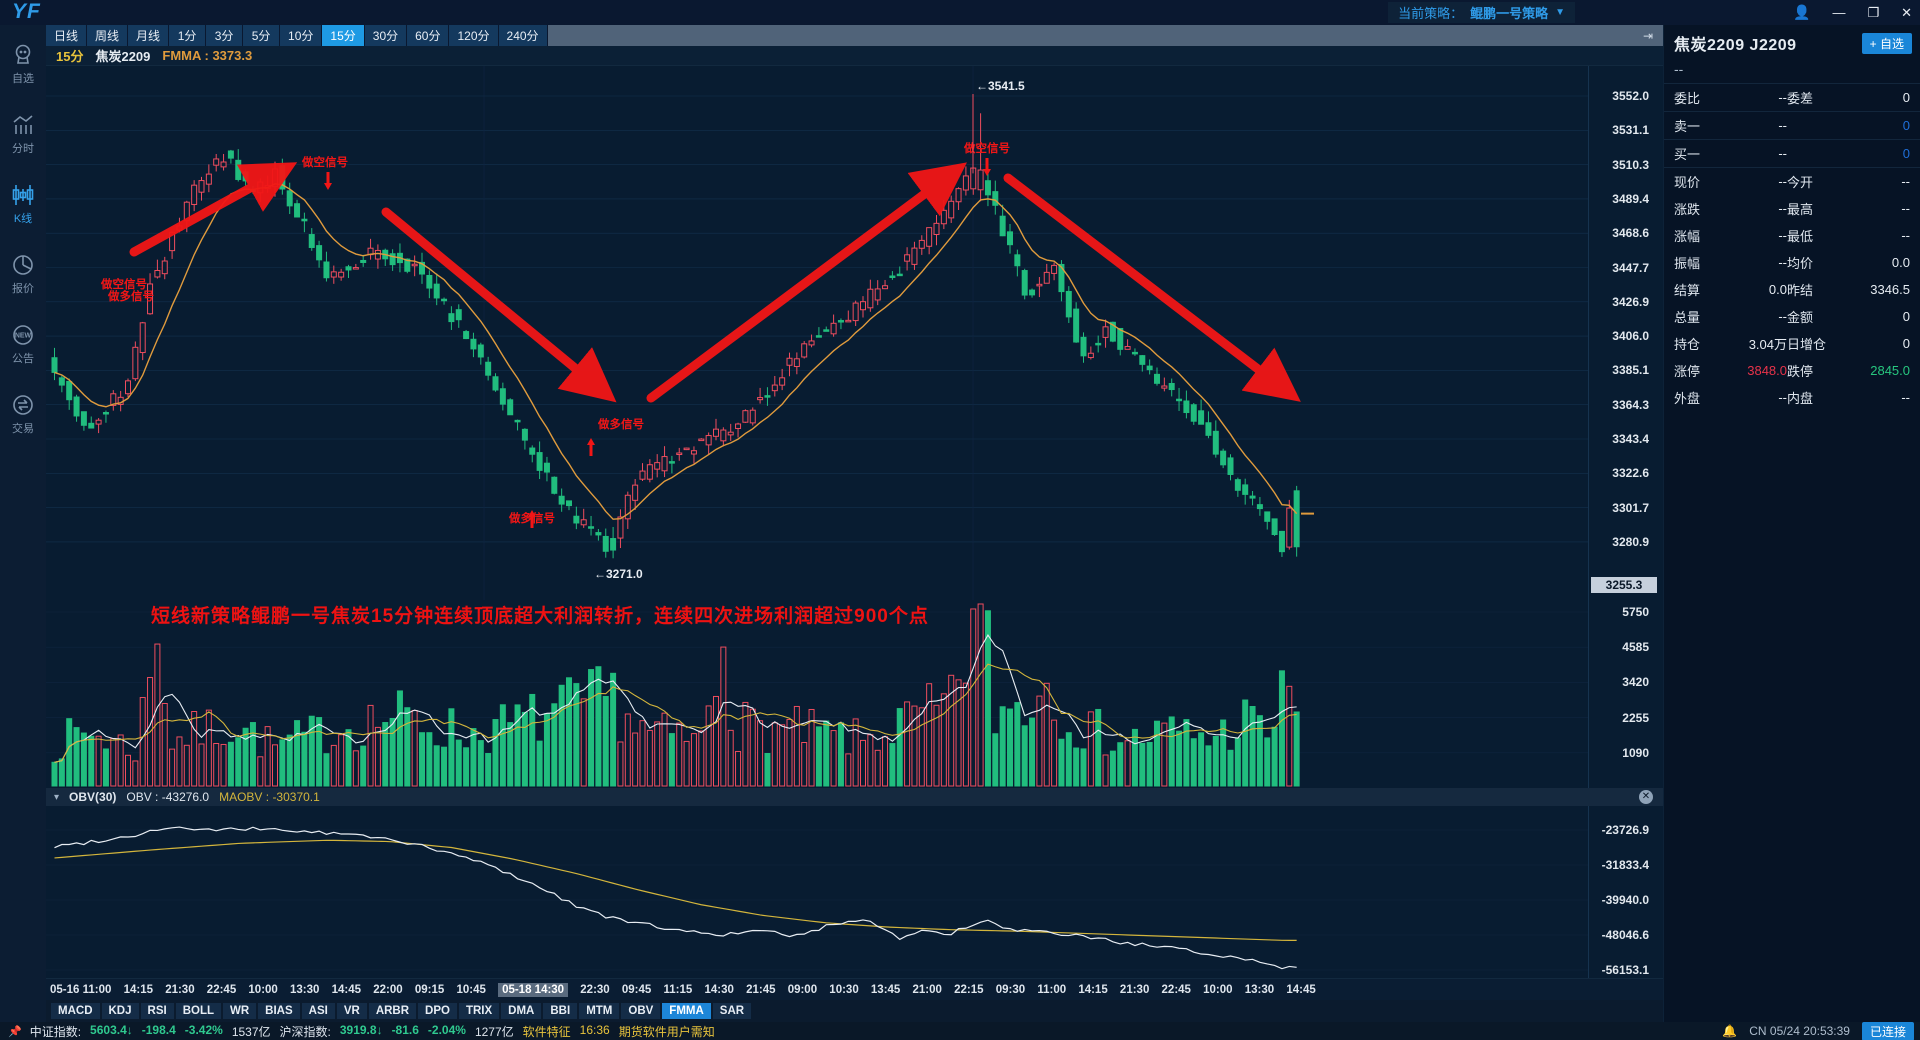 This screenshot has height=1040, width=1920. What do you see at coordinates (224, 35) in the screenshot?
I see `period-button-3分: 3分` at bounding box center [224, 35].